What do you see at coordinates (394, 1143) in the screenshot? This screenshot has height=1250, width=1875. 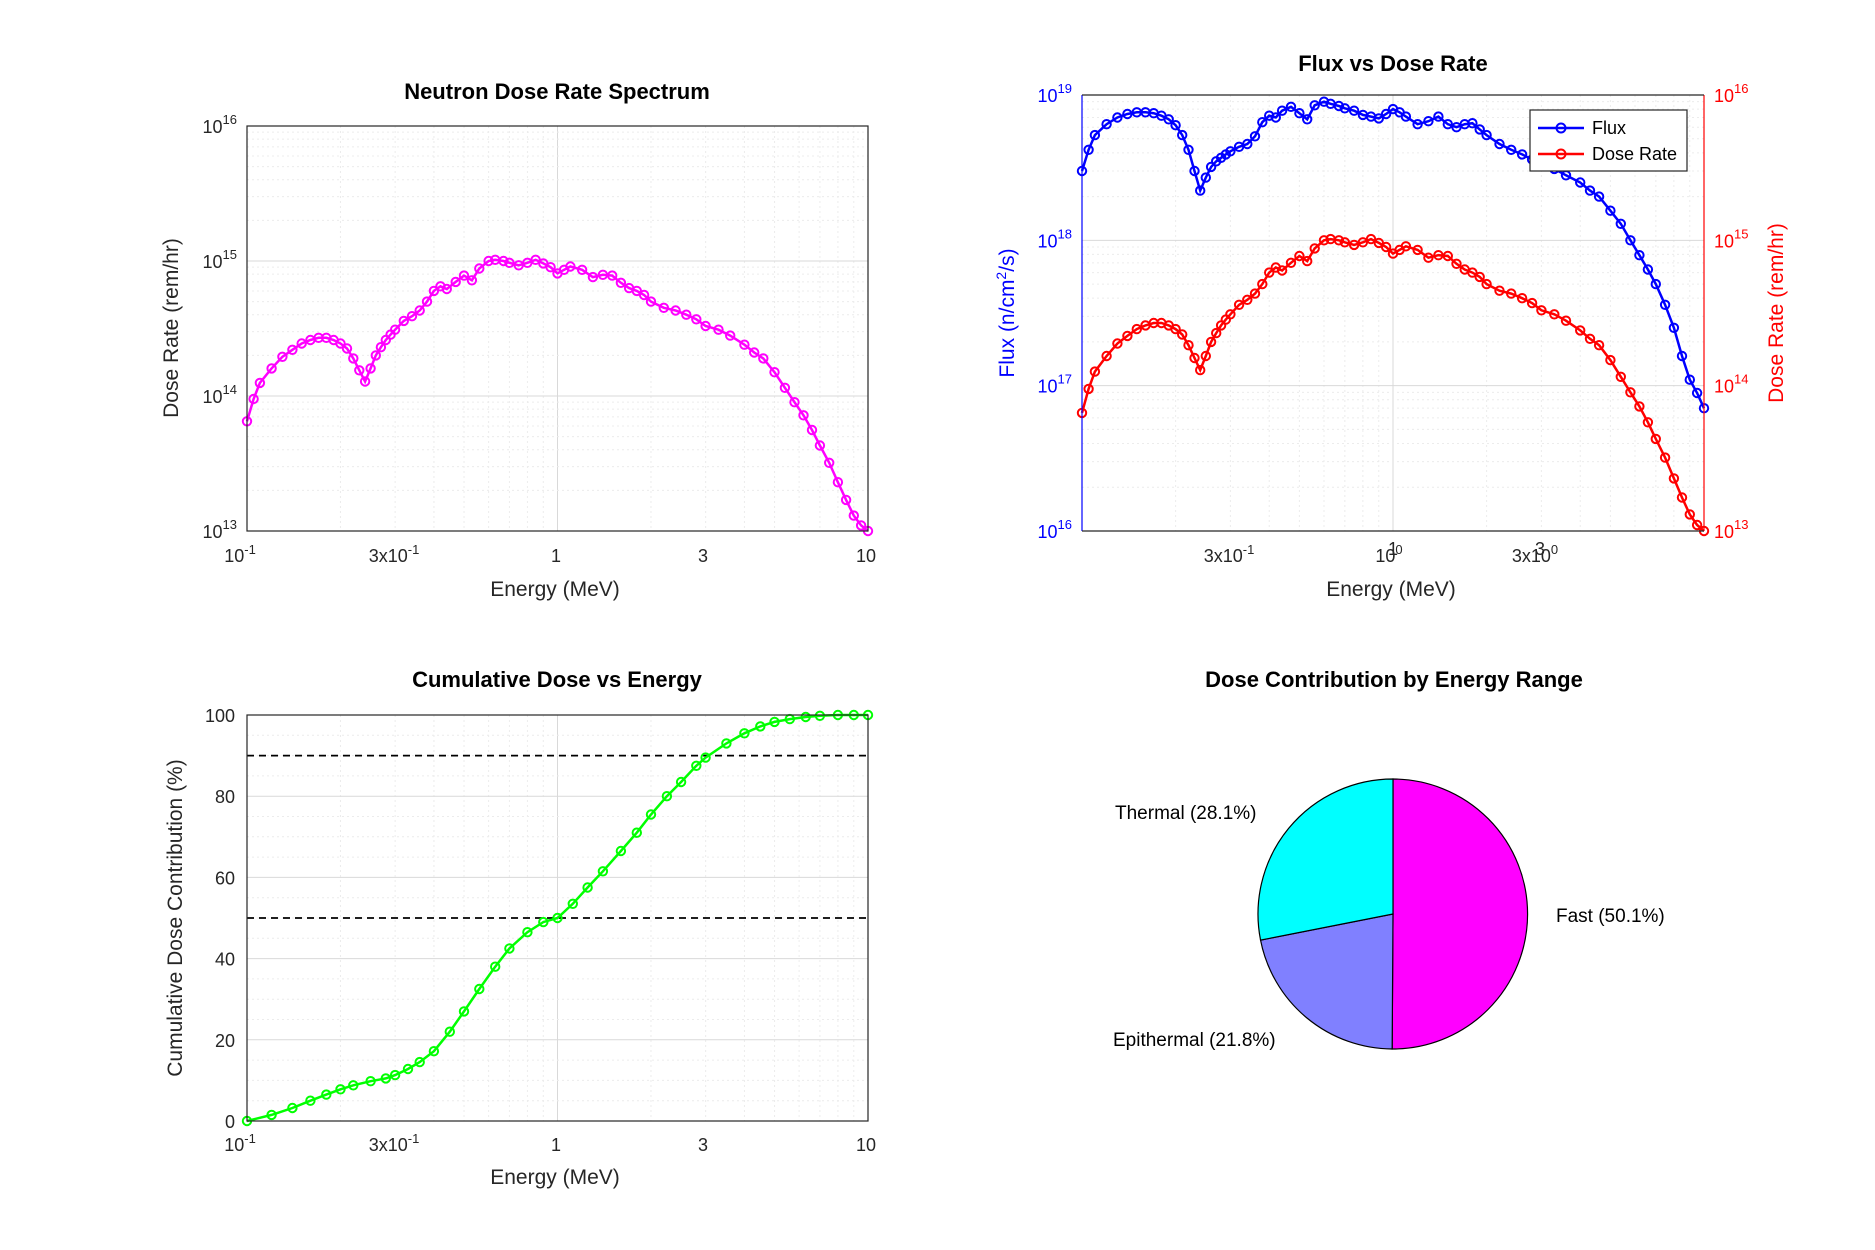 I see `cumulative-xtick-label: 3x10⁻¹` at bounding box center [394, 1143].